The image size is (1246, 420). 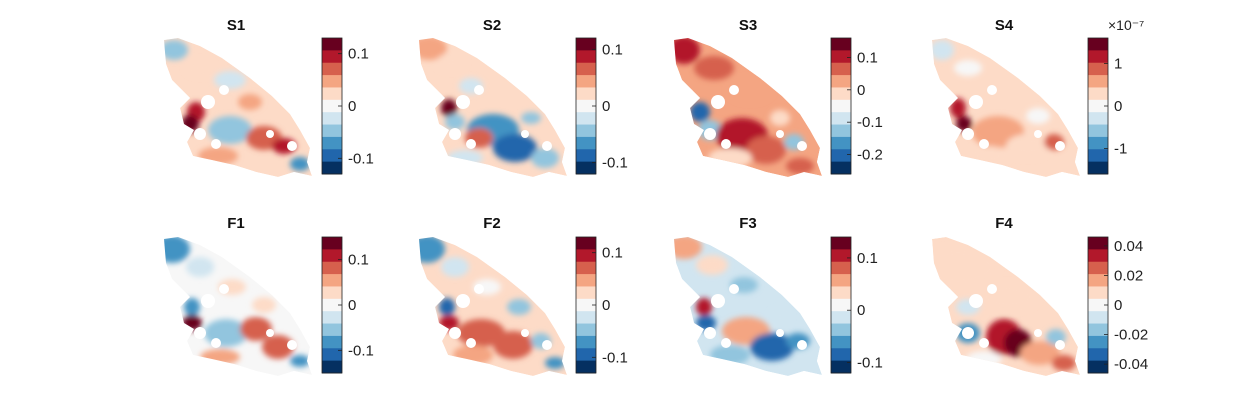 I want to click on panel-title: S4, so click(x=1004, y=25).